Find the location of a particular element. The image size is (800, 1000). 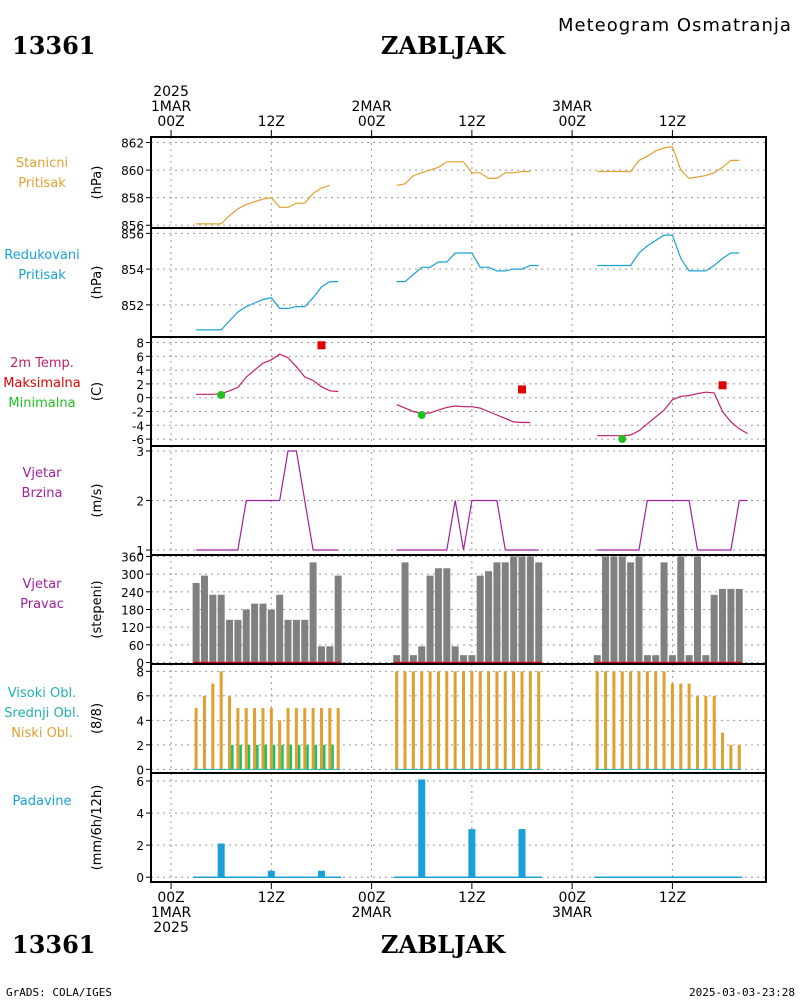

y-tick-label: -6 is located at coordinates (138, 440).